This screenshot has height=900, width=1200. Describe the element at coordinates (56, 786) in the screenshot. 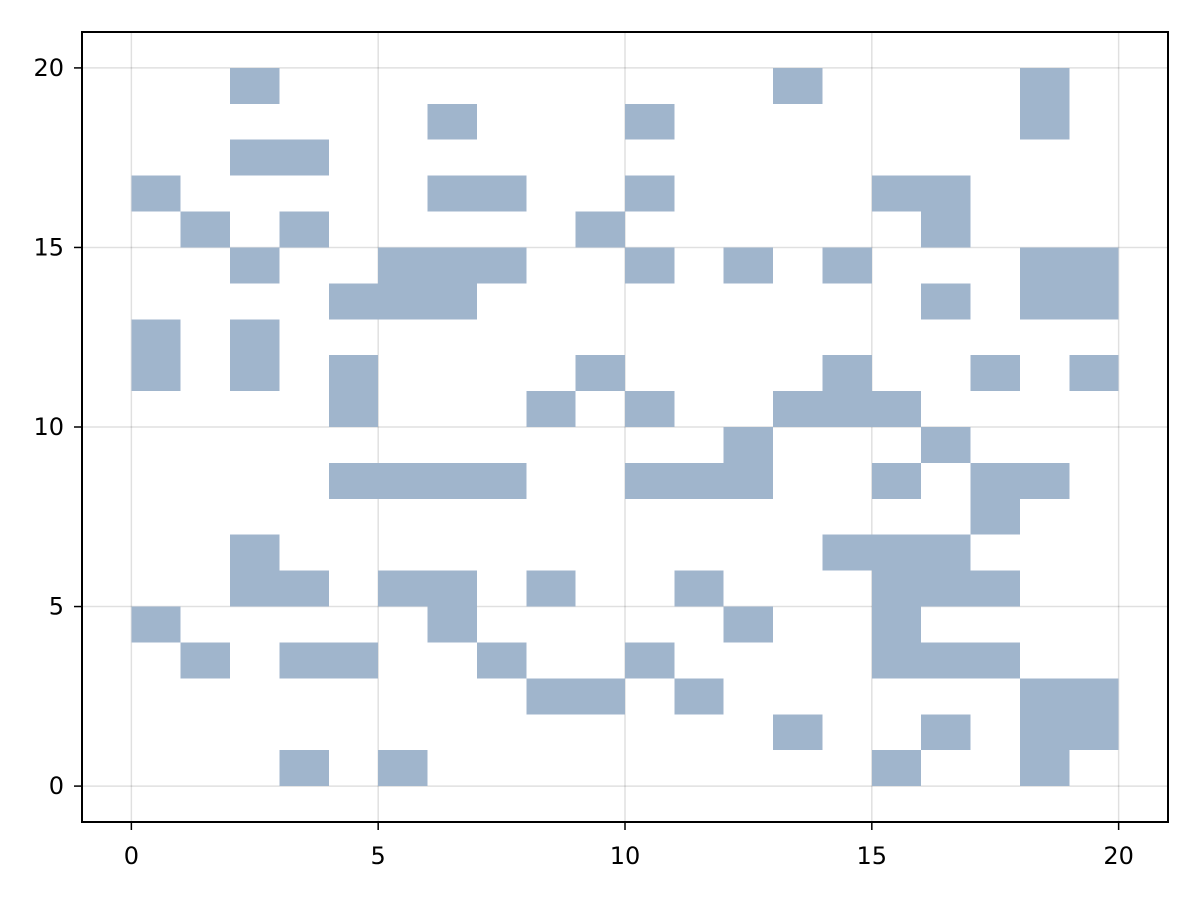

I see `y-tick-label: 0` at that location.